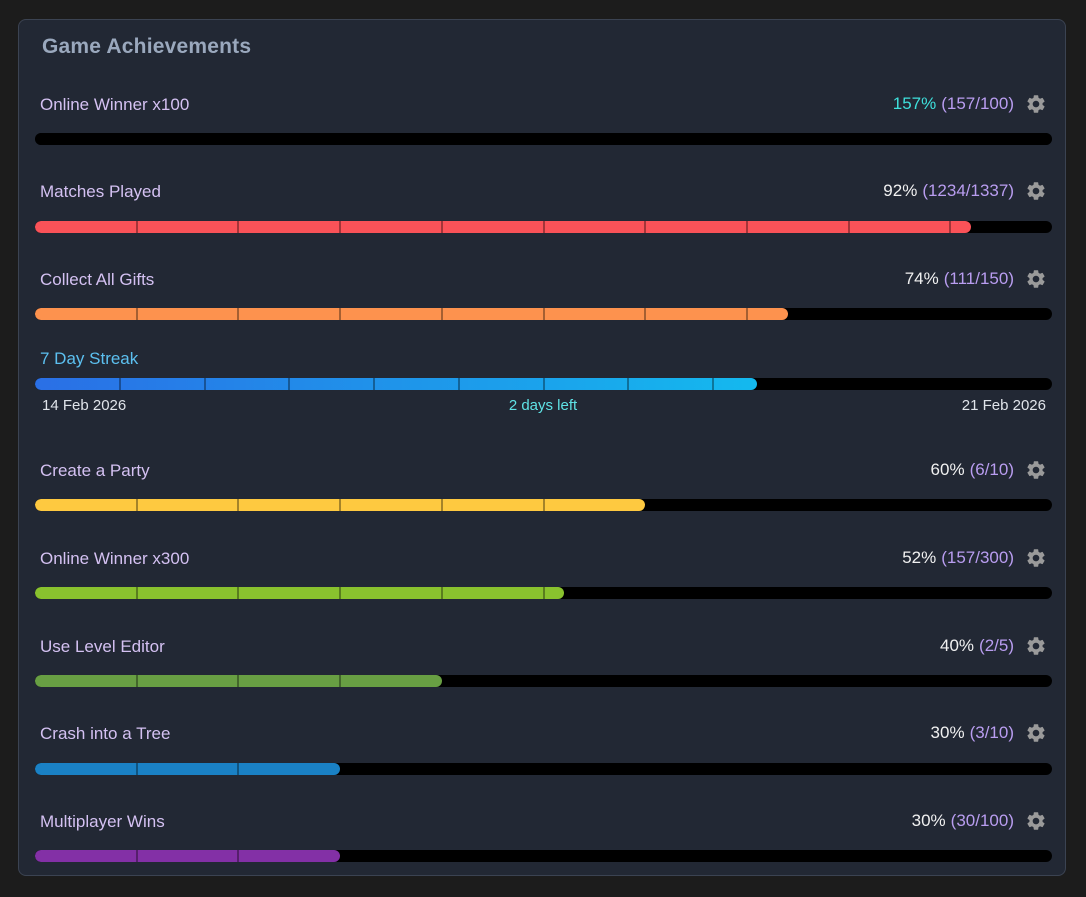 The height and width of the screenshot is (897, 1086). I want to click on achievement-progress: (2/5), so click(996, 645).